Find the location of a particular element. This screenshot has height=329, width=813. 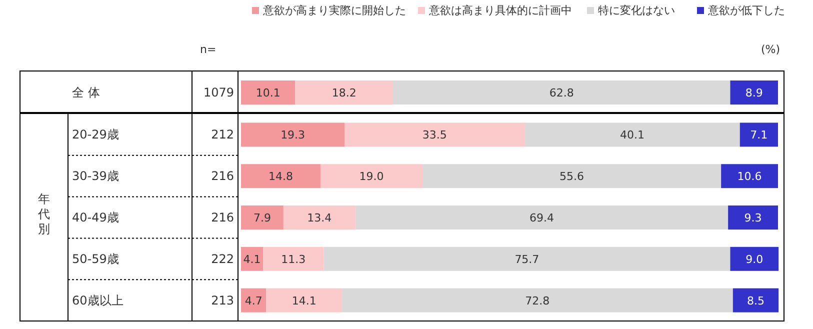

text: 年代別 is located at coordinates (43, 214).